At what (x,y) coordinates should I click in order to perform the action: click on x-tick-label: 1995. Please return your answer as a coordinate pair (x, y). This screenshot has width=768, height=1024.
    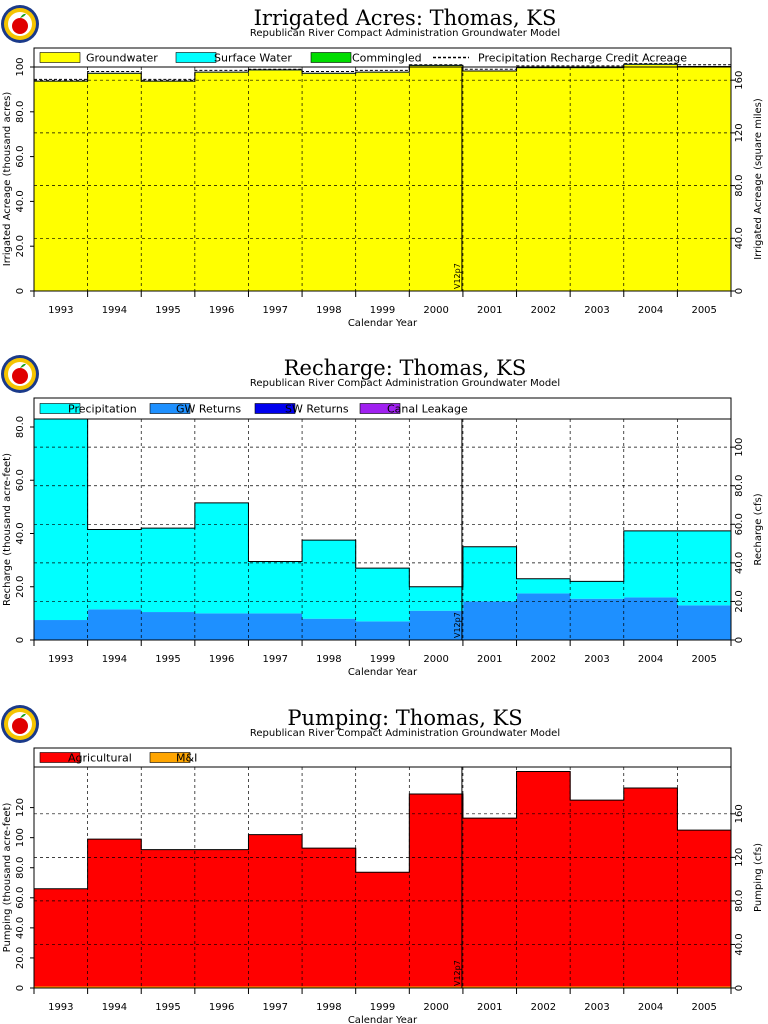
    Looking at the image, I should click on (167, 659).